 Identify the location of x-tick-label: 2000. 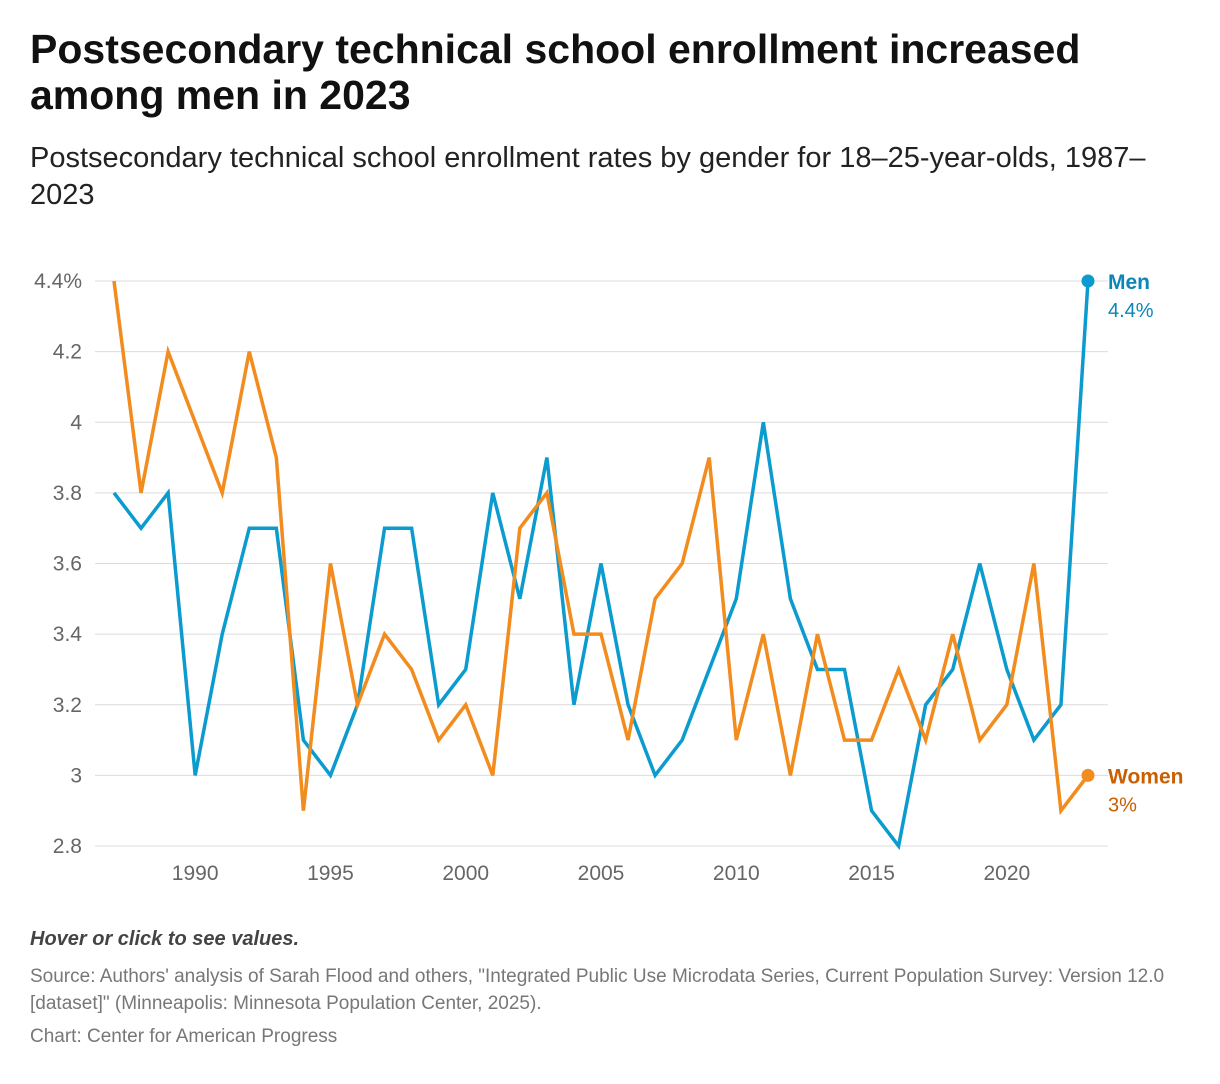
(465, 873).